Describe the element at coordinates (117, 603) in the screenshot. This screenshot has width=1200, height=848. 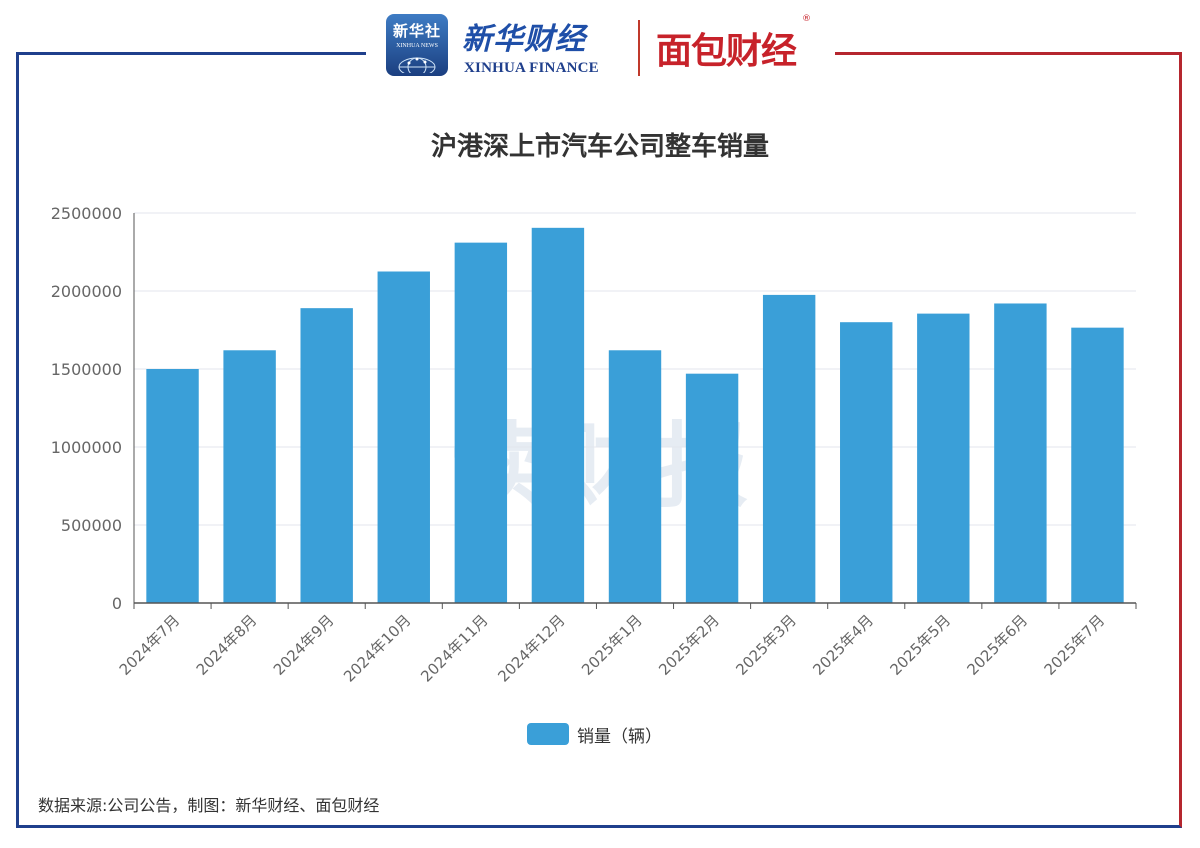
I see `y-tick-label: 0` at that location.